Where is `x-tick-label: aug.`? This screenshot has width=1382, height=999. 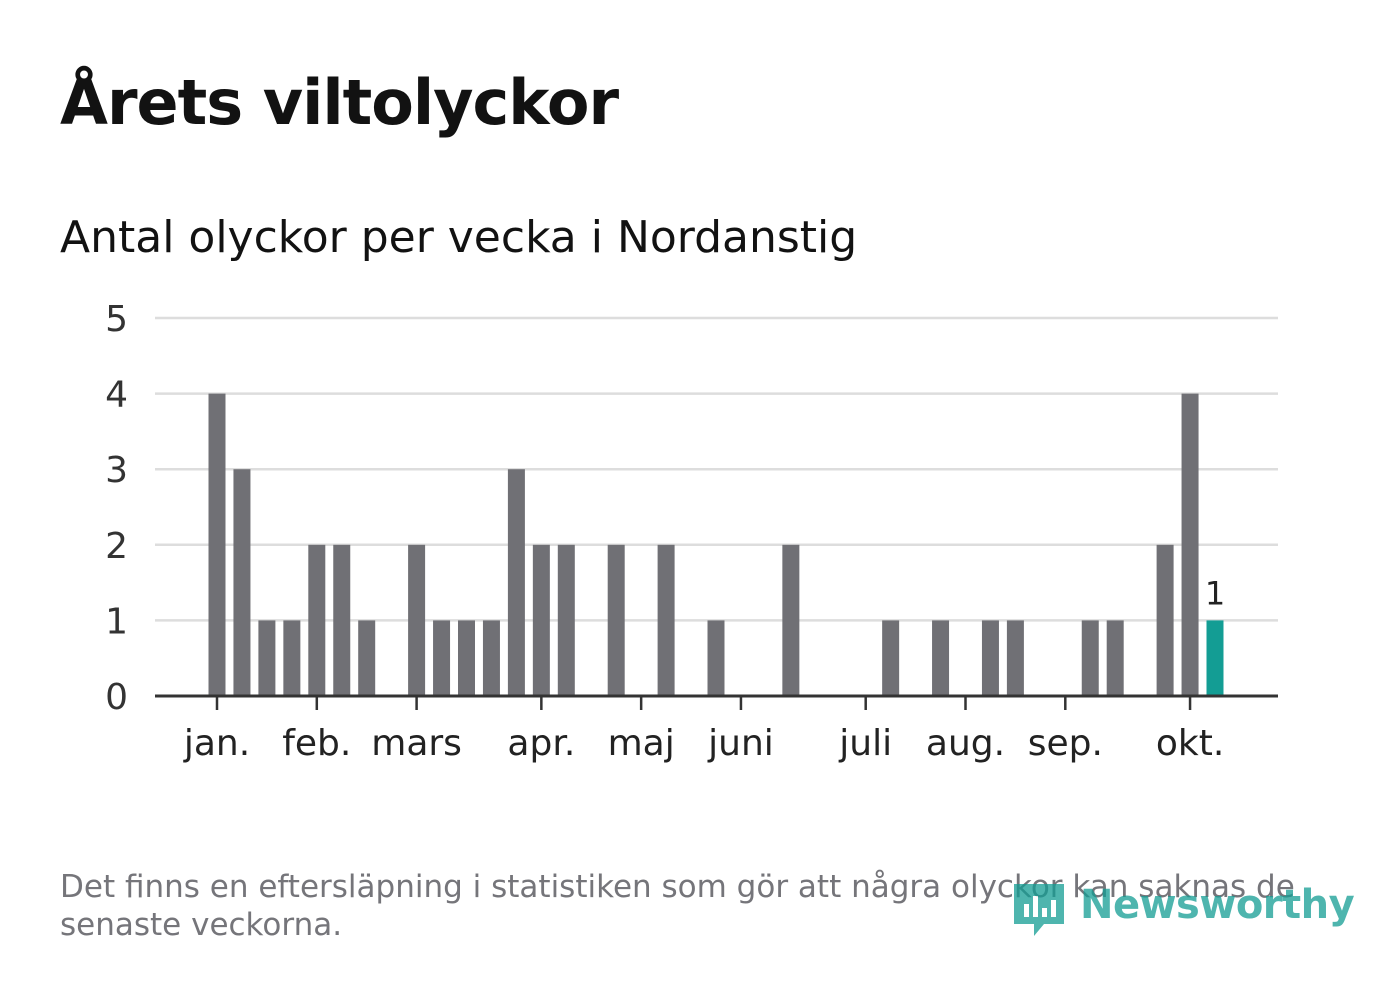 x-tick-label: aug. is located at coordinates (965, 743).